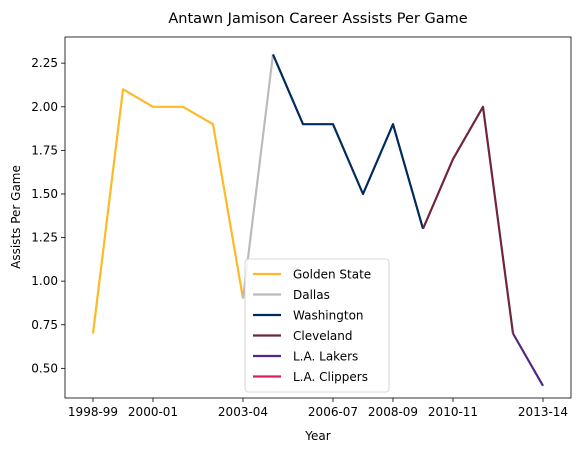  I want to click on y-tick-label: 1.00, so click(44, 281).